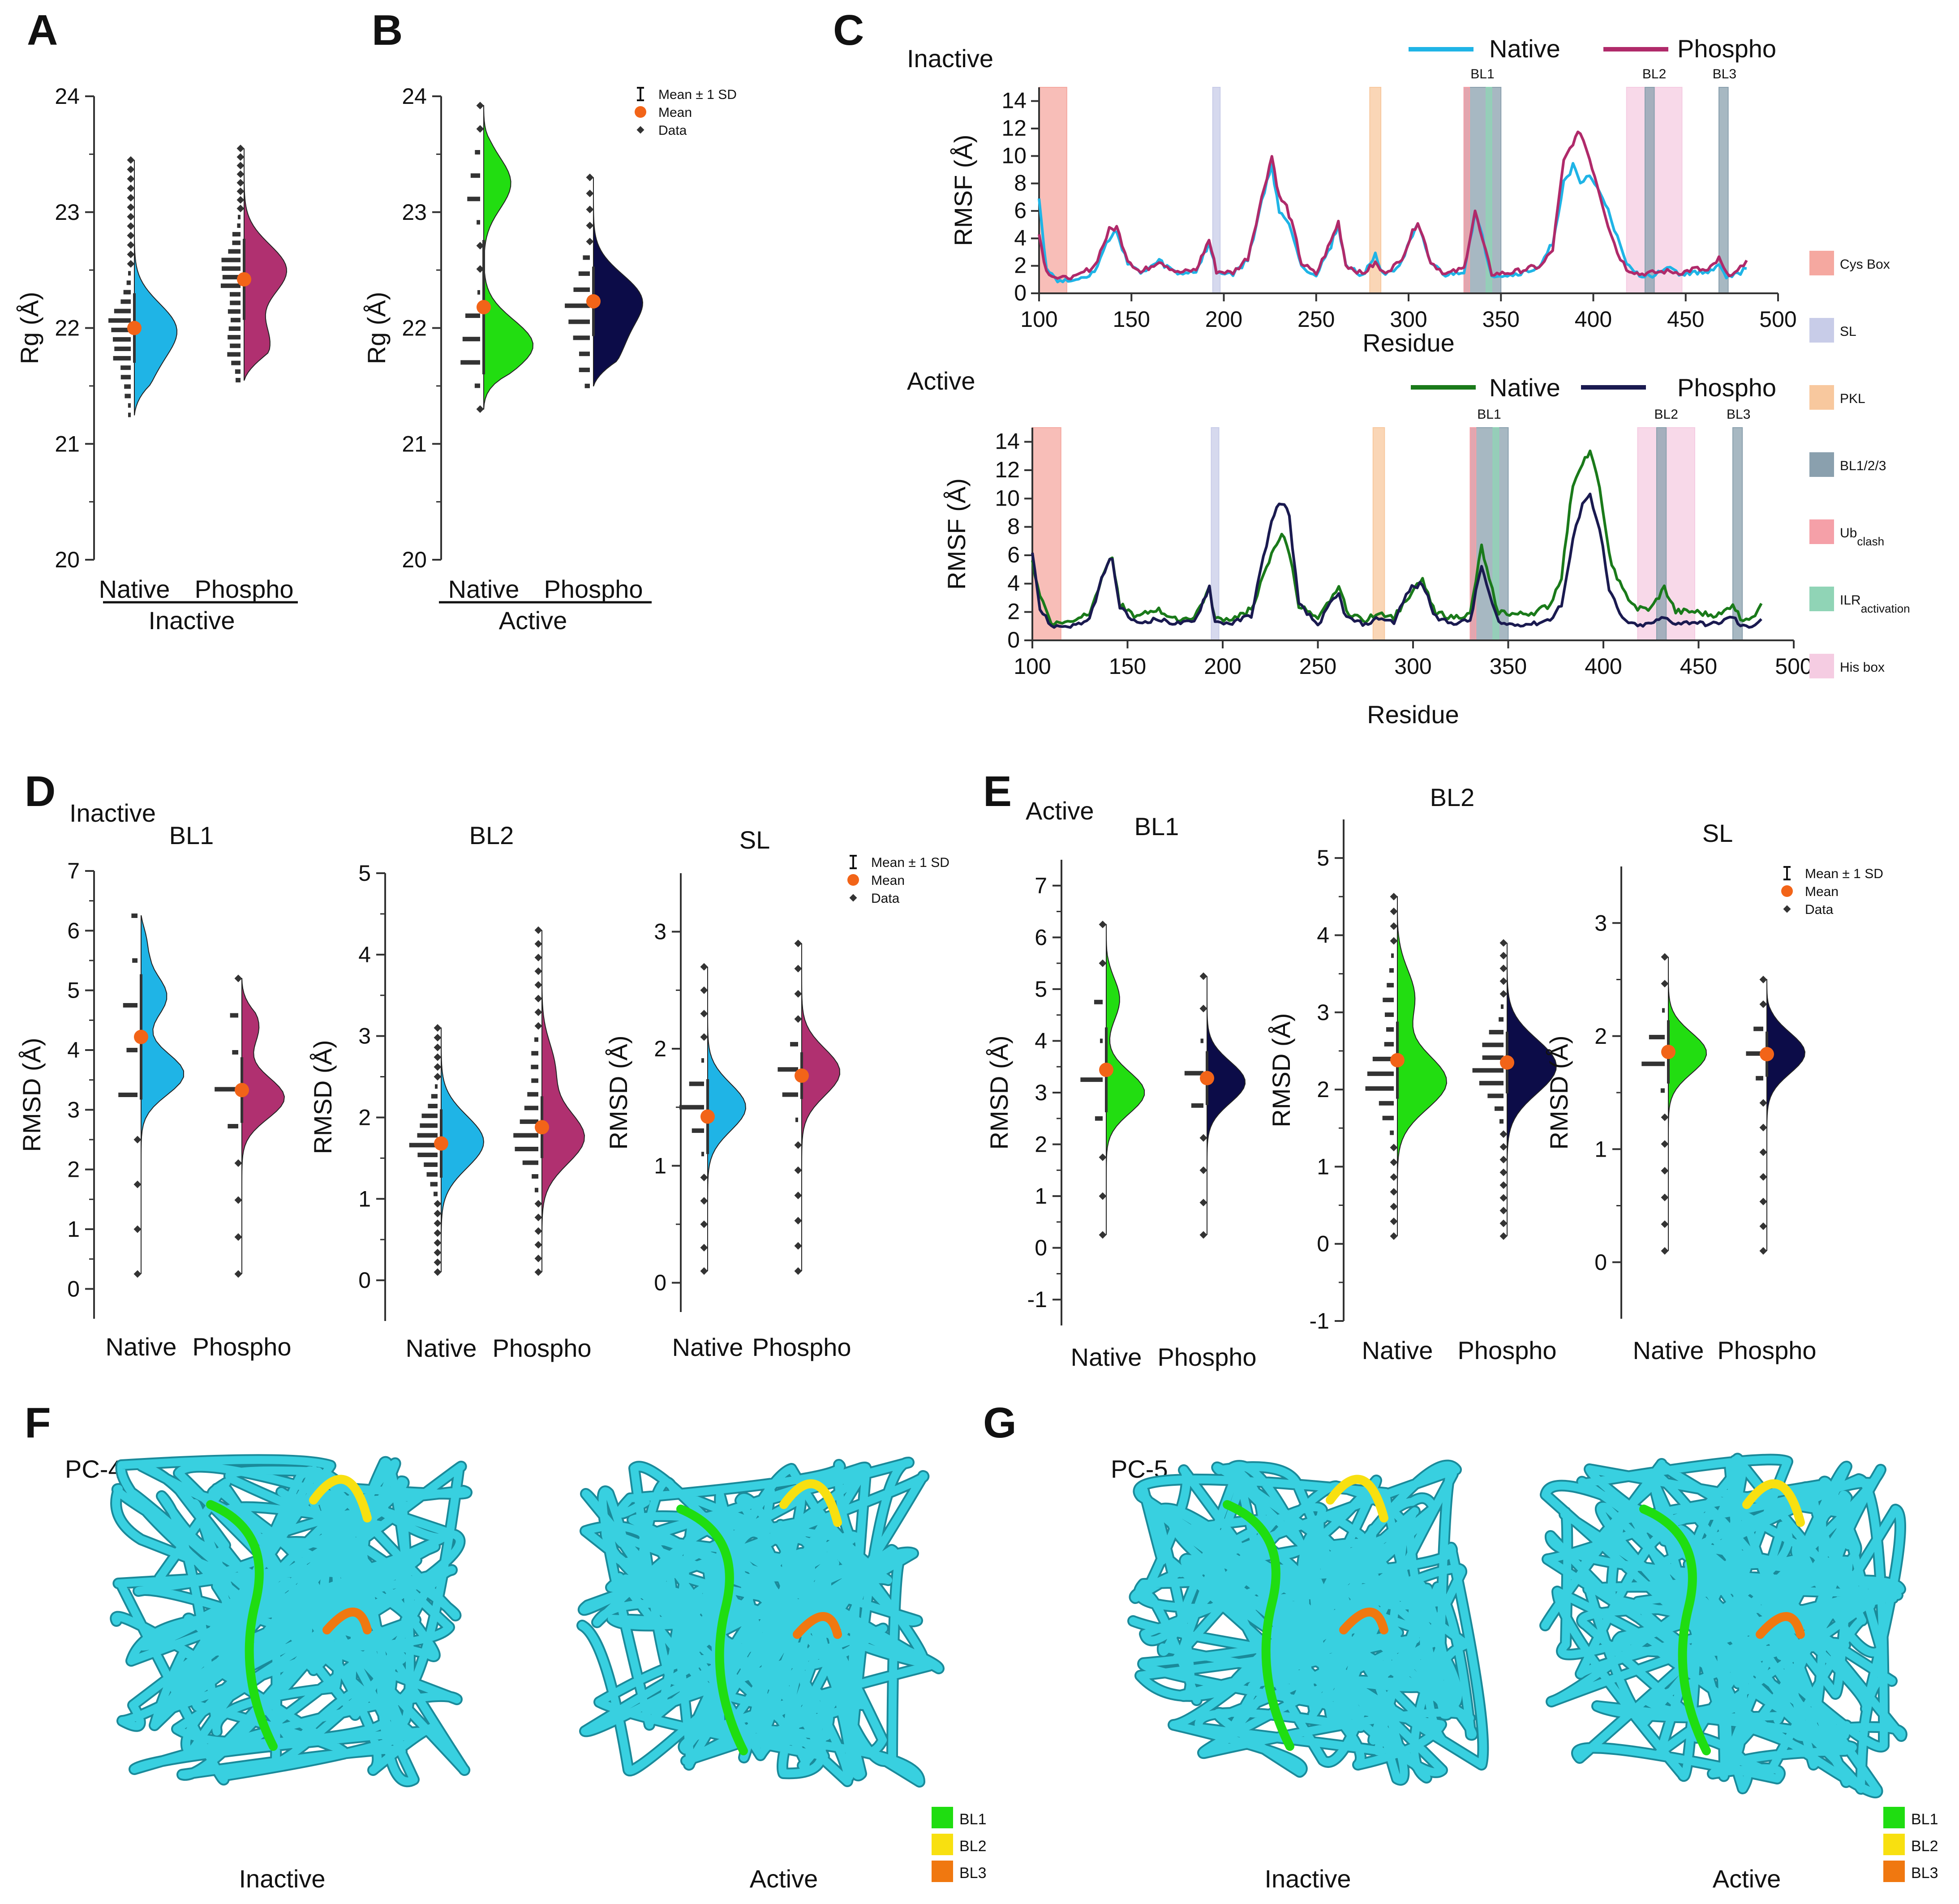  Describe the element at coordinates (910, 863) in the screenshot. I see `legend-sd-label: Mean ± 1 SD` at that location.